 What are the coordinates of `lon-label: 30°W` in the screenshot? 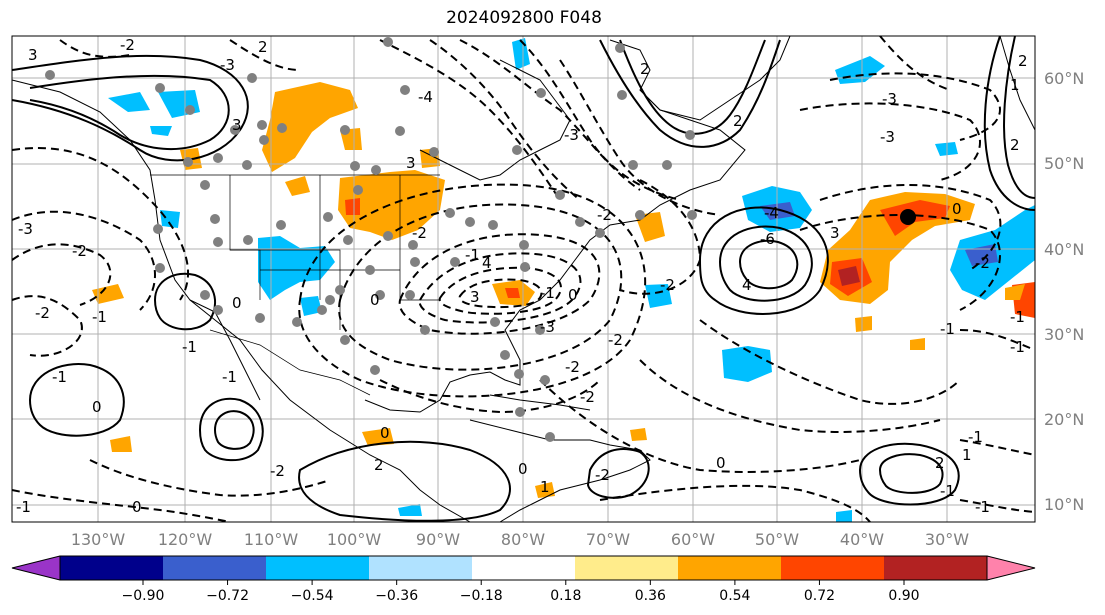 It's located at (947, 539).